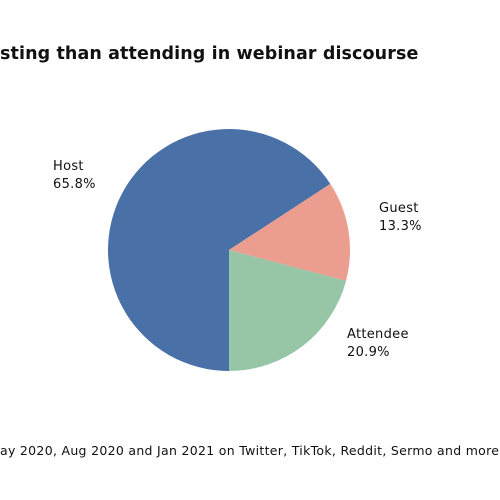  I want to click on slice-label-guest: Guest 13.3%, so click(400, 218).